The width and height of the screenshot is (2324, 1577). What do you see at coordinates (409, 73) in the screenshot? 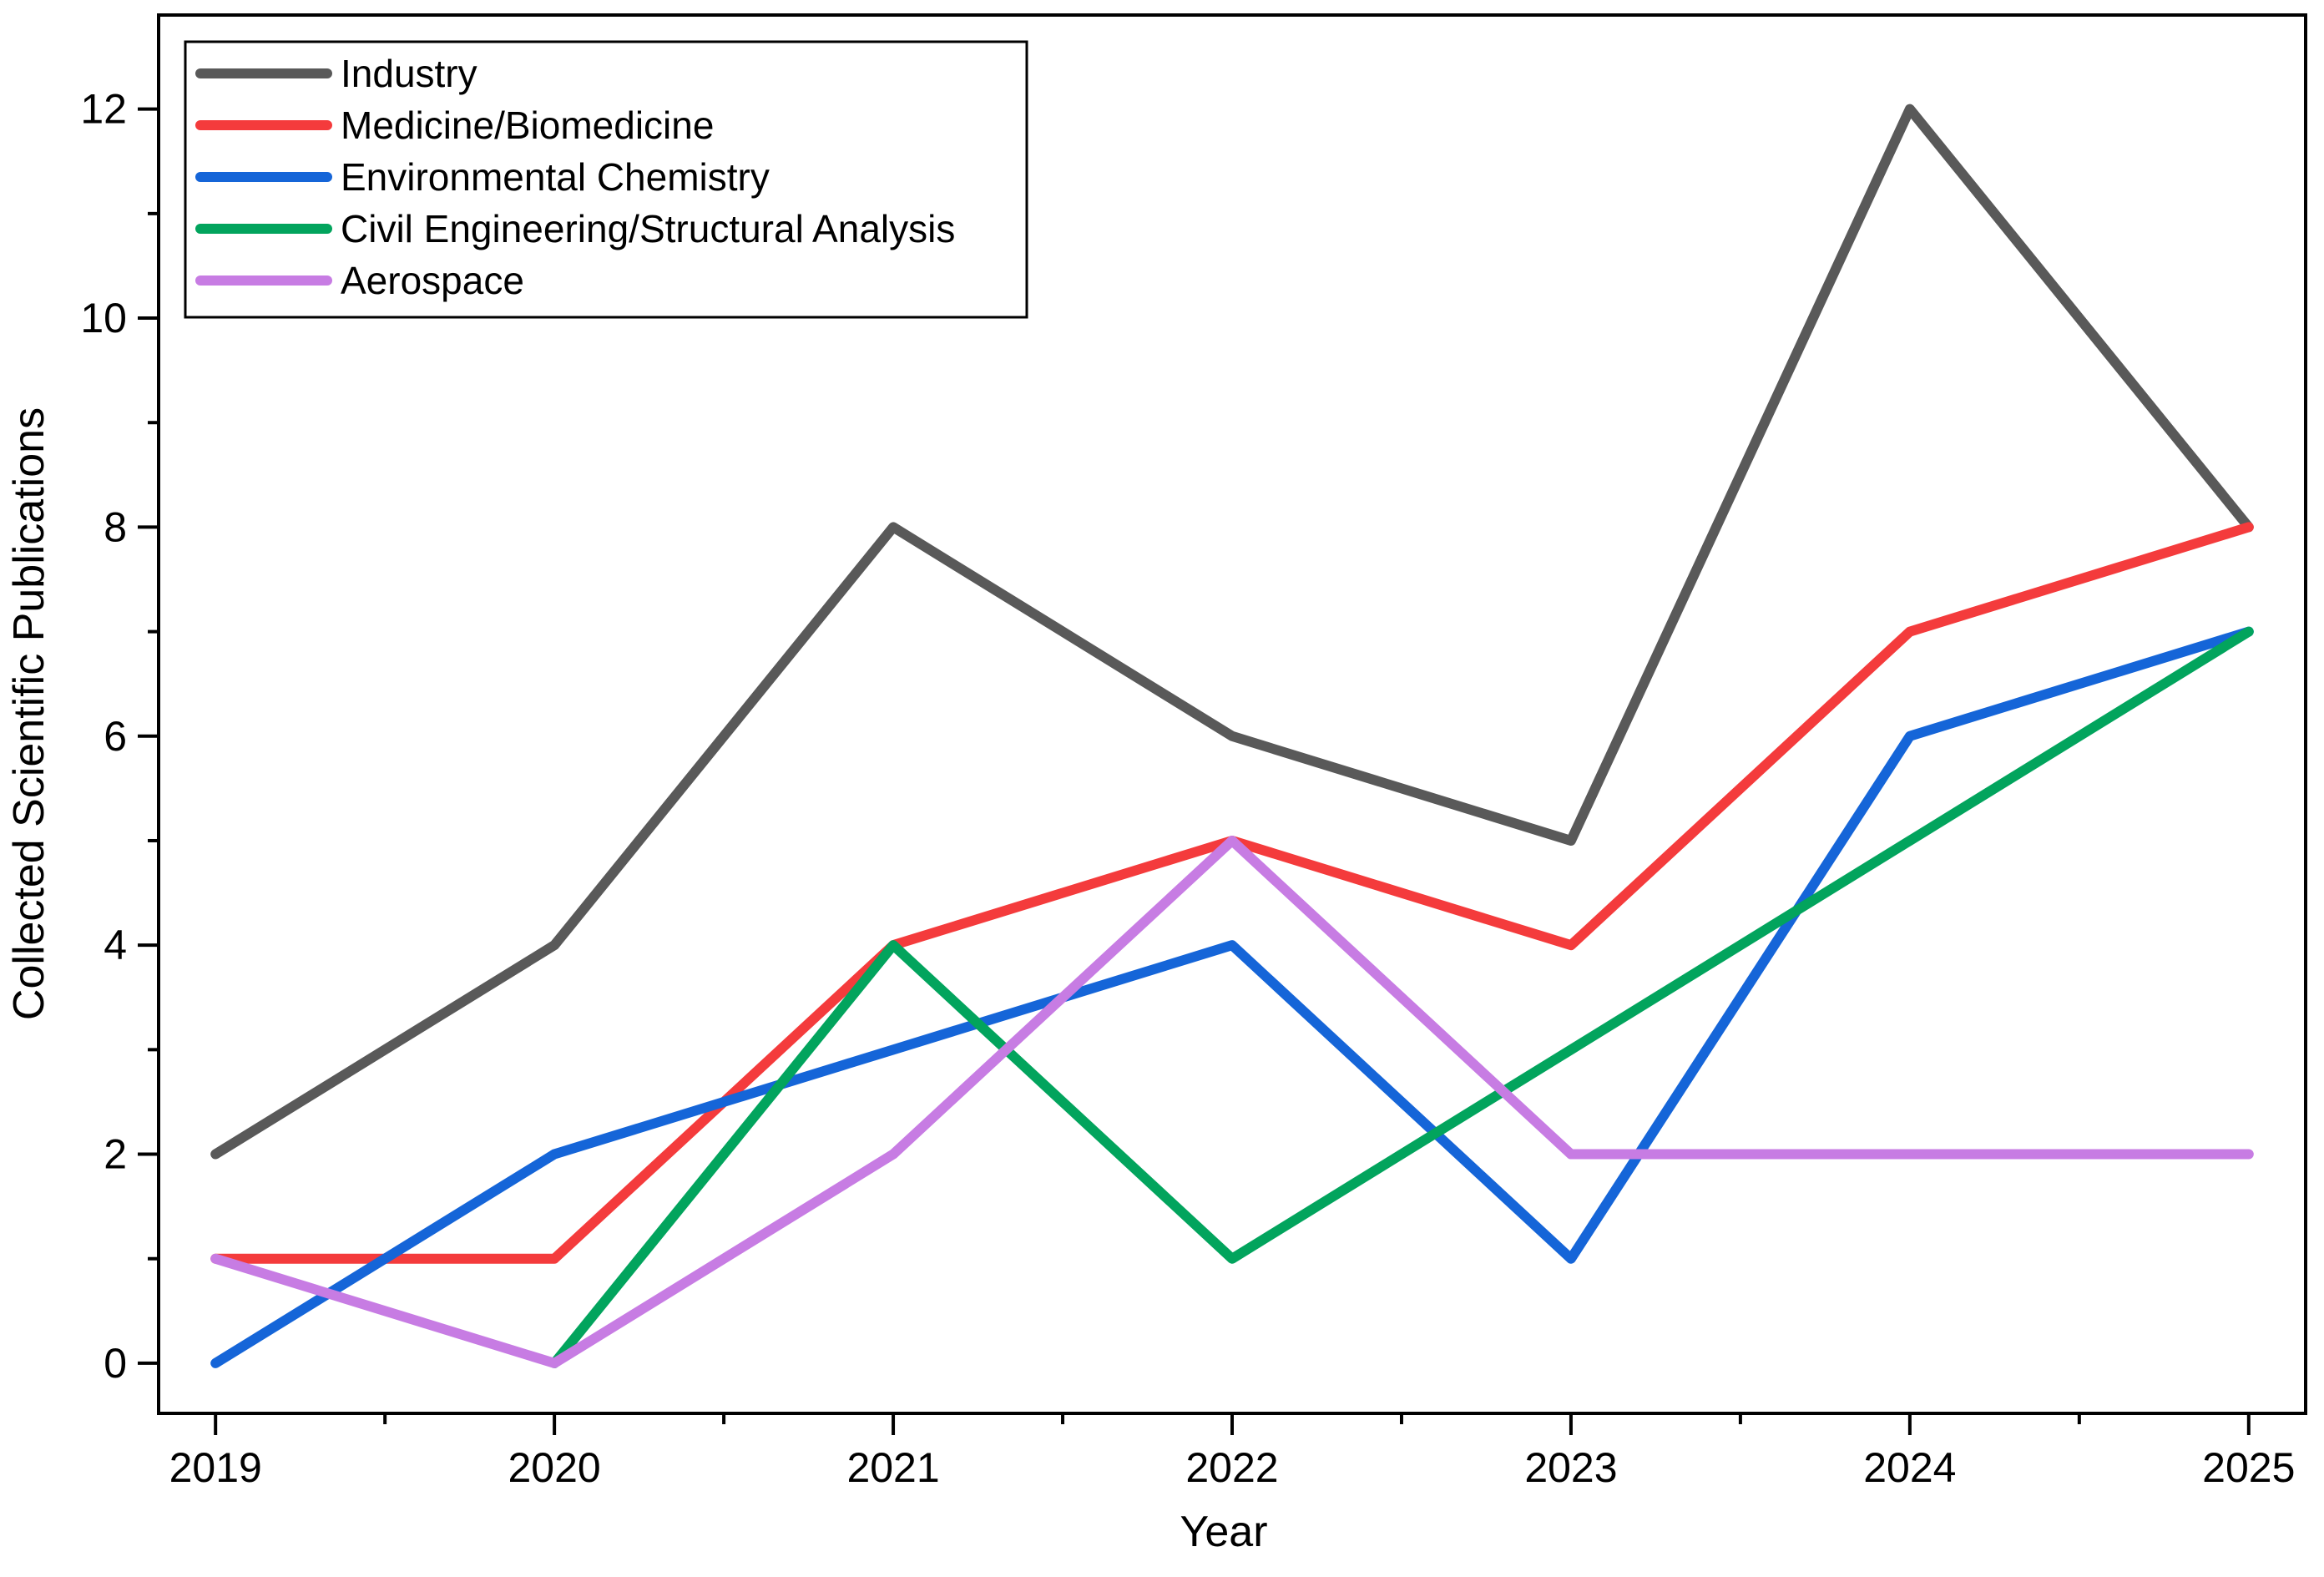
I see `legend-label: Industry` at bounding box center [409, 73].